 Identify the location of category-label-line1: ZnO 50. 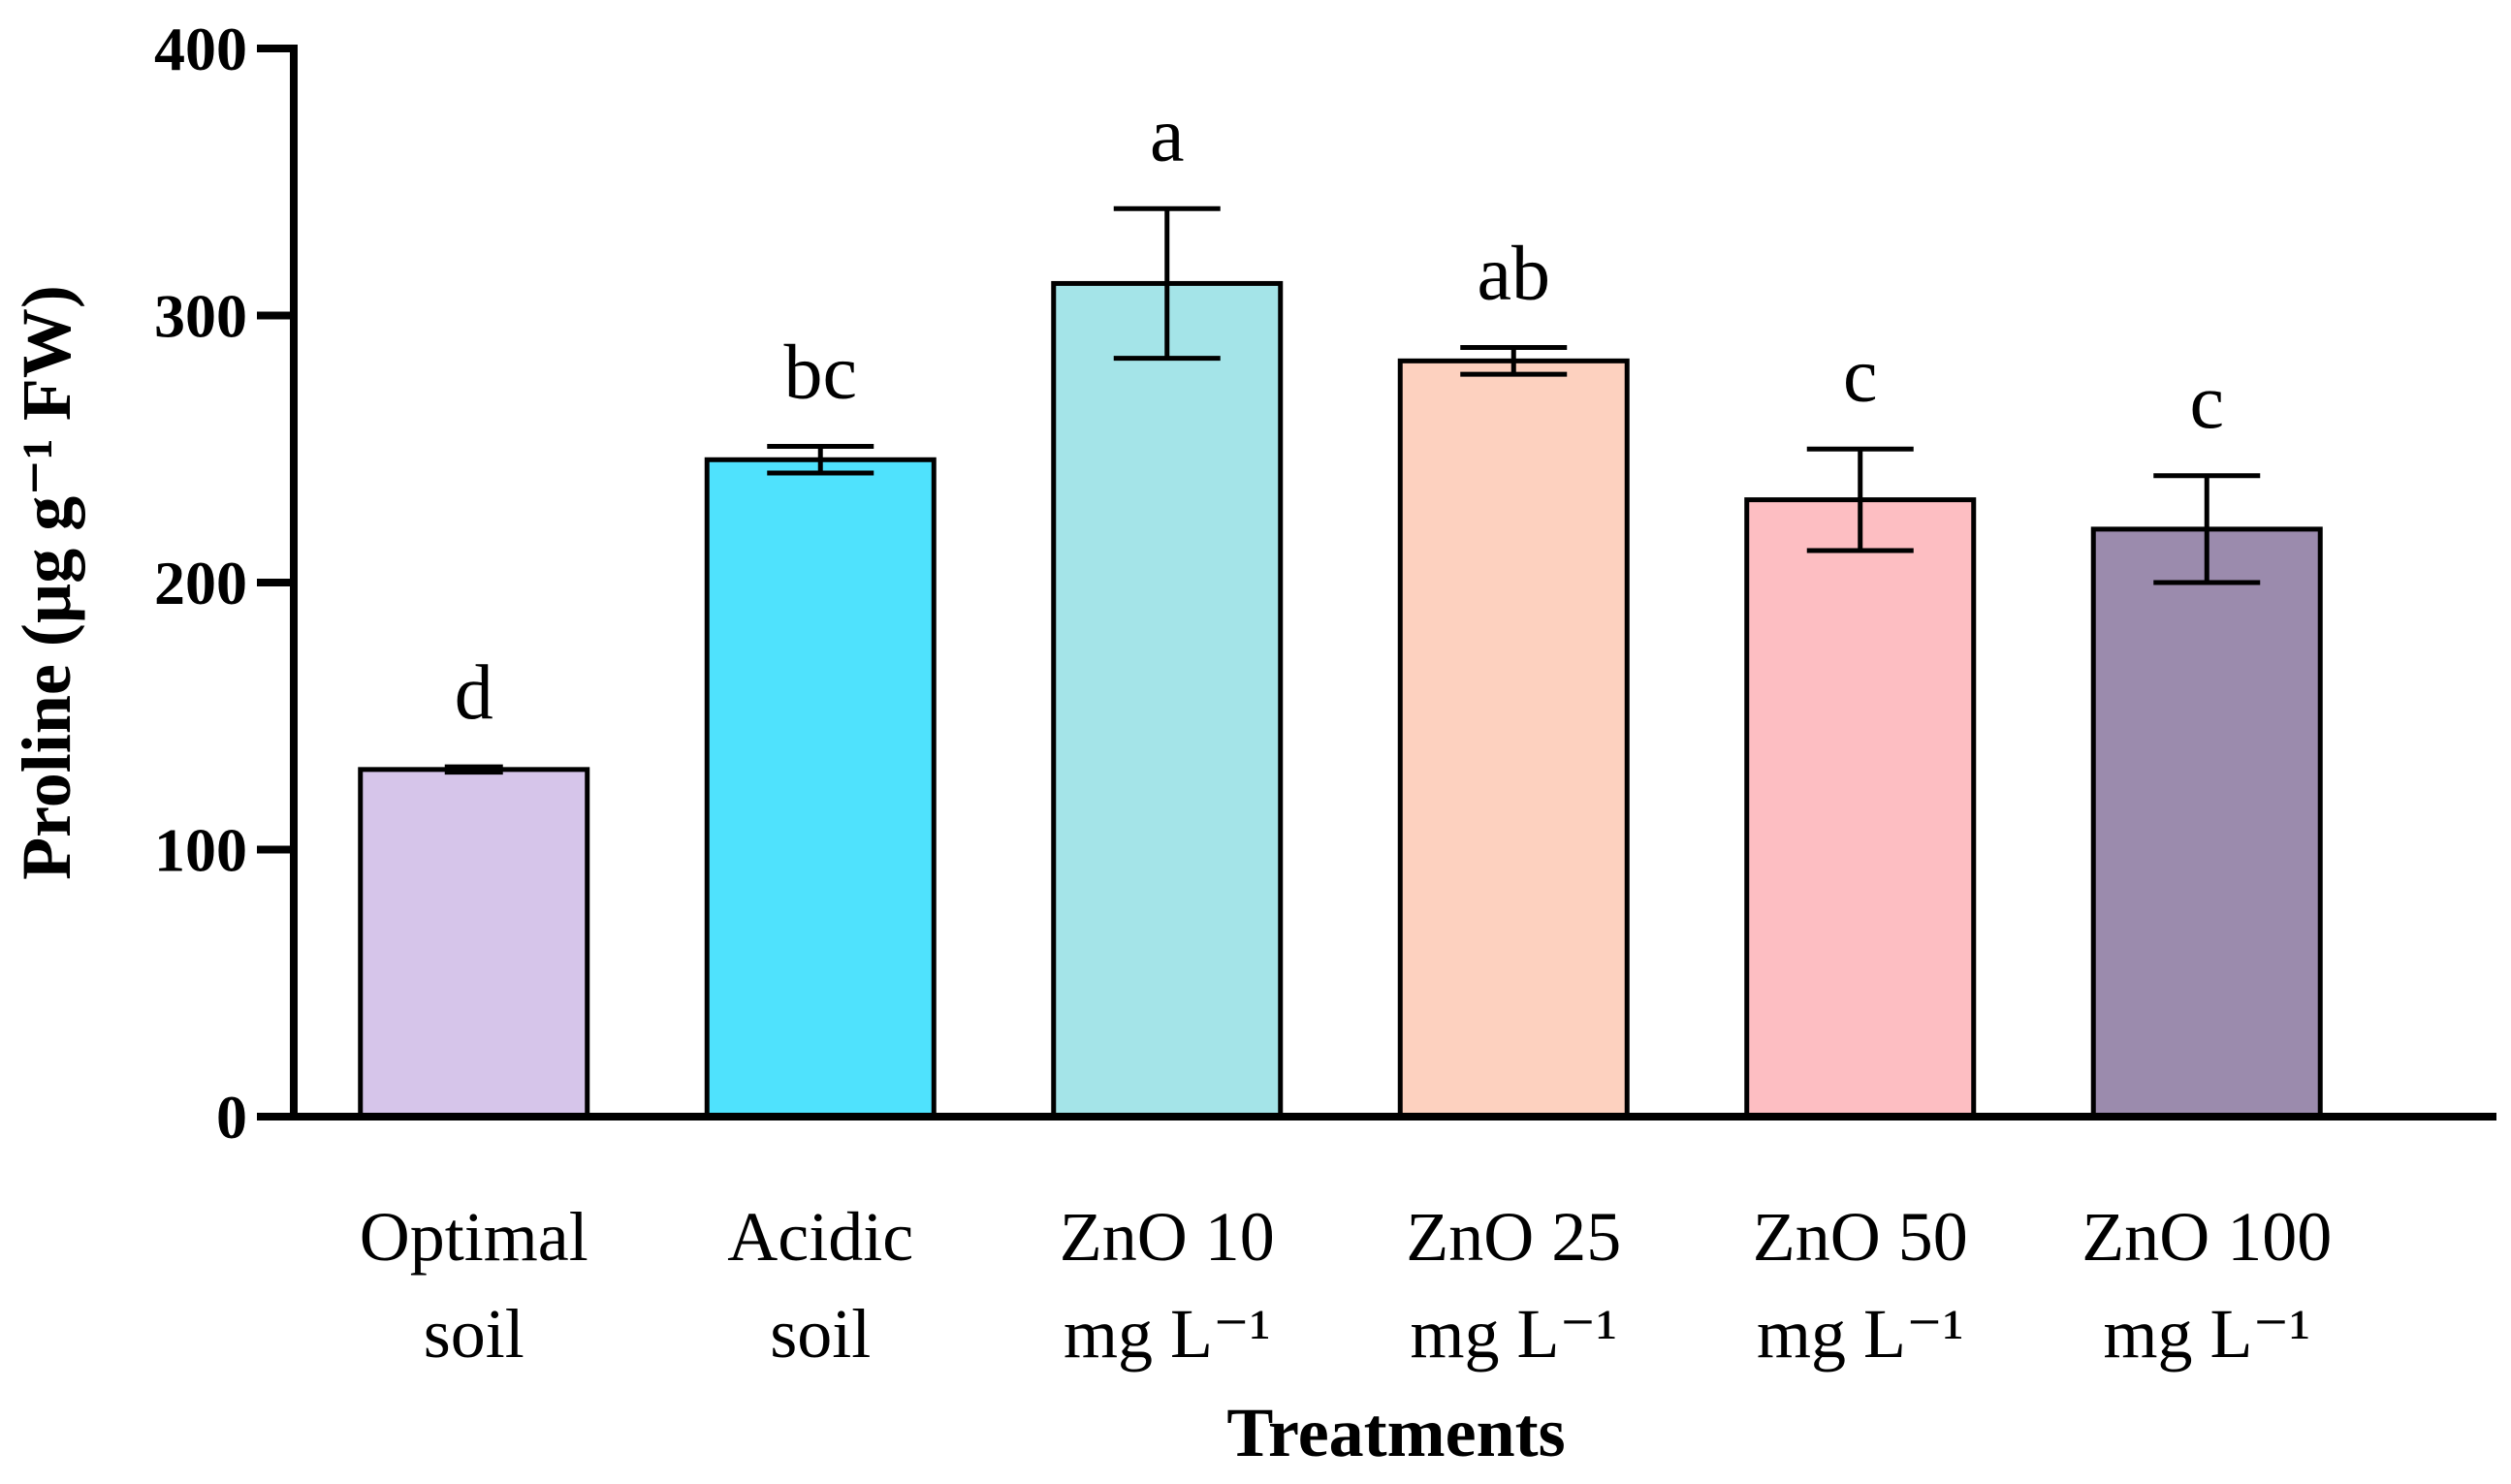
(1860, 1237).